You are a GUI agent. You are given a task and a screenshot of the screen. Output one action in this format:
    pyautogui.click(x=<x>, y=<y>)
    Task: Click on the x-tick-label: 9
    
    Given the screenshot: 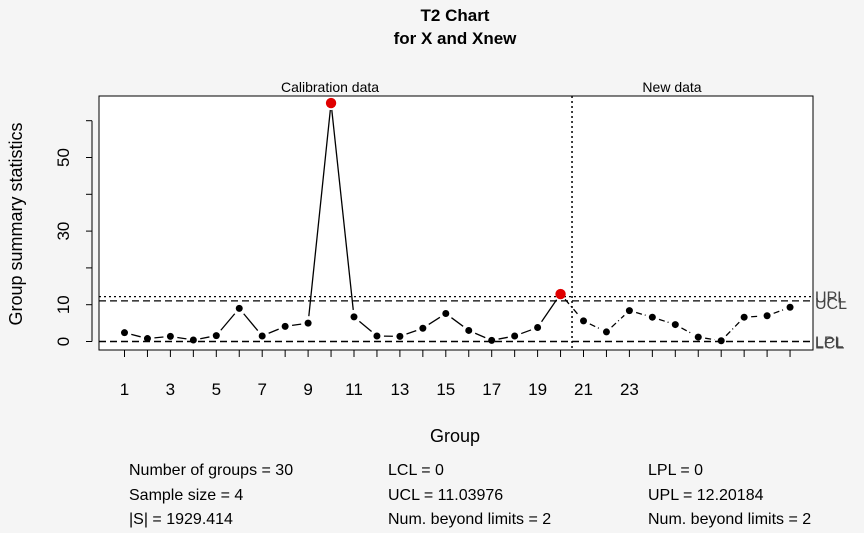 What is the action you would take?
    pyautogui.click(x=307, y=389)
    